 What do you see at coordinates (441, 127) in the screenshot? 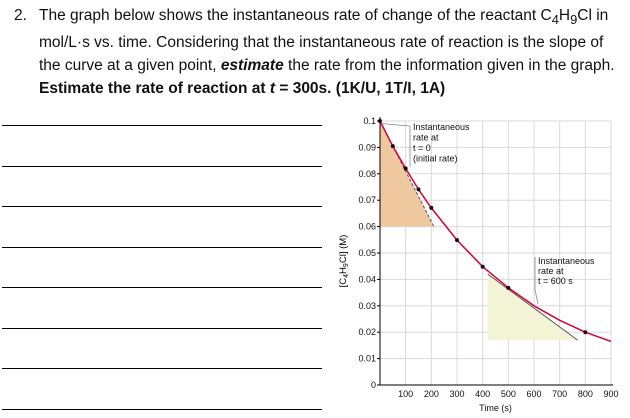
I see `annotation-initial-line: Instantaneous` at bounding box center [441, 127].